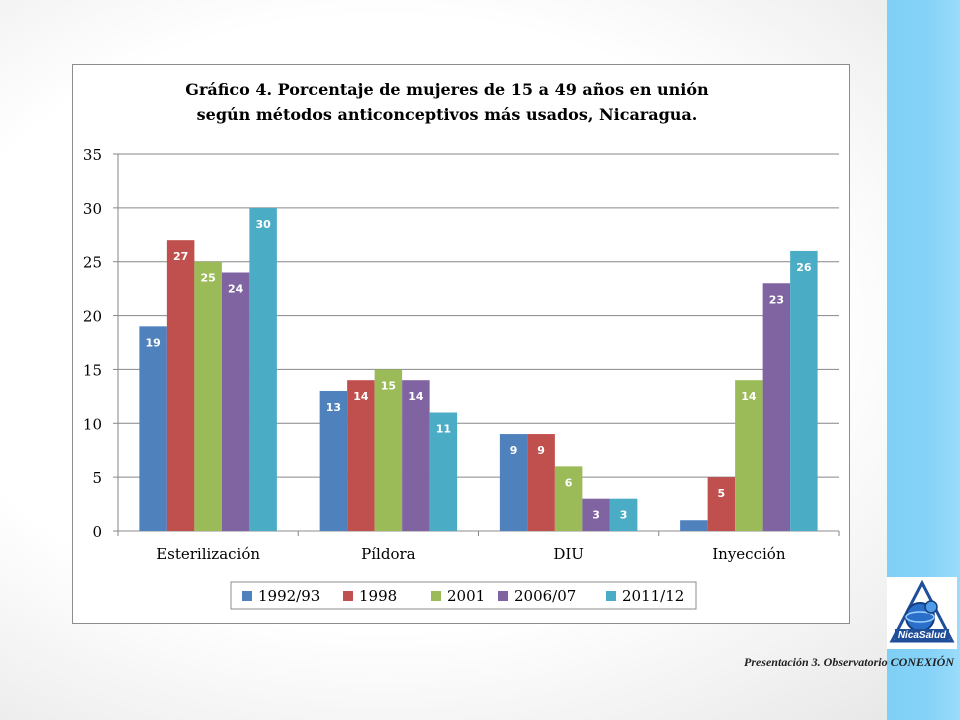 The width and height of the screenshot is (960, 720). I want to click on y-tick-label: 25, so click(92, 263).